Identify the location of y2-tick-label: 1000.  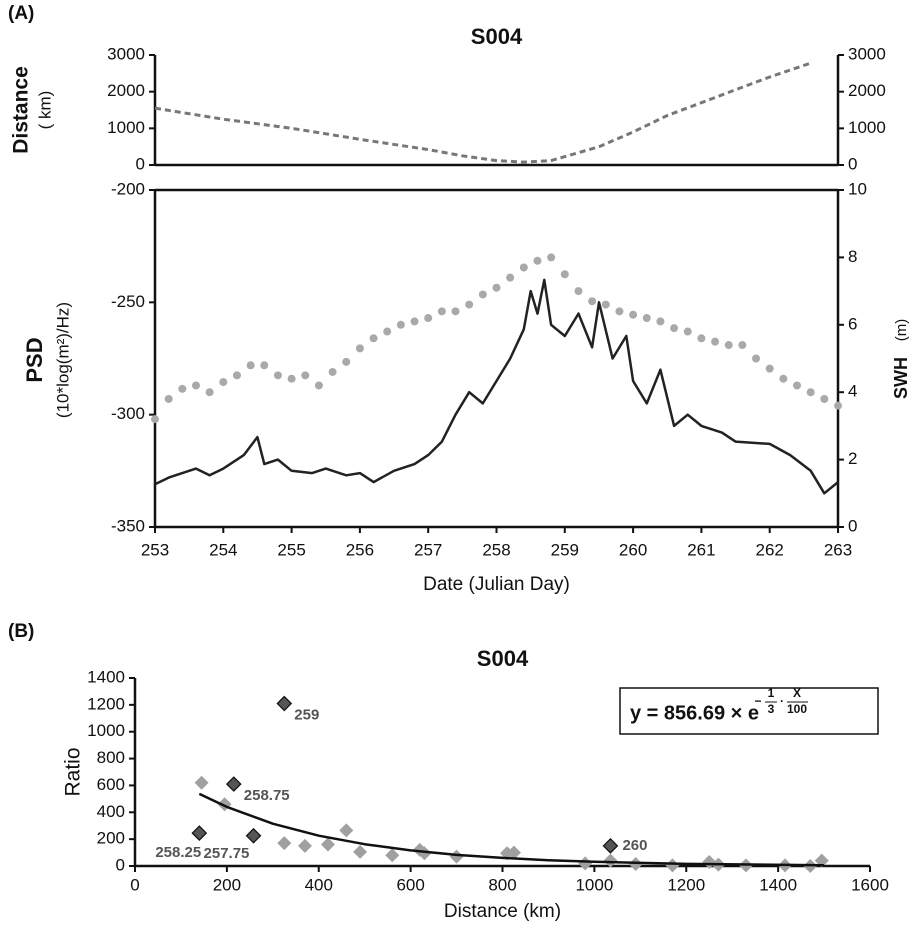
(867, 127).